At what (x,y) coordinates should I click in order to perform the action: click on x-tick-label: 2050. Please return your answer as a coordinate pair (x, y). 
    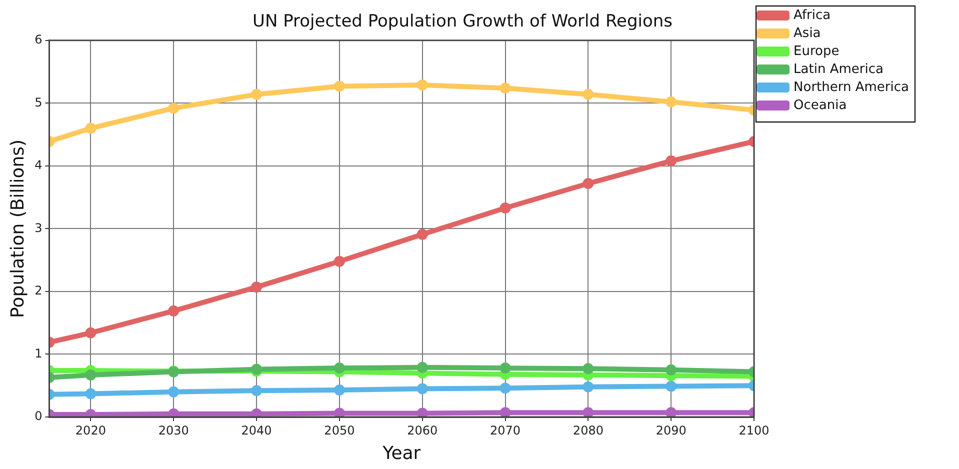
    Looking at the image, I should click on (339, 430).